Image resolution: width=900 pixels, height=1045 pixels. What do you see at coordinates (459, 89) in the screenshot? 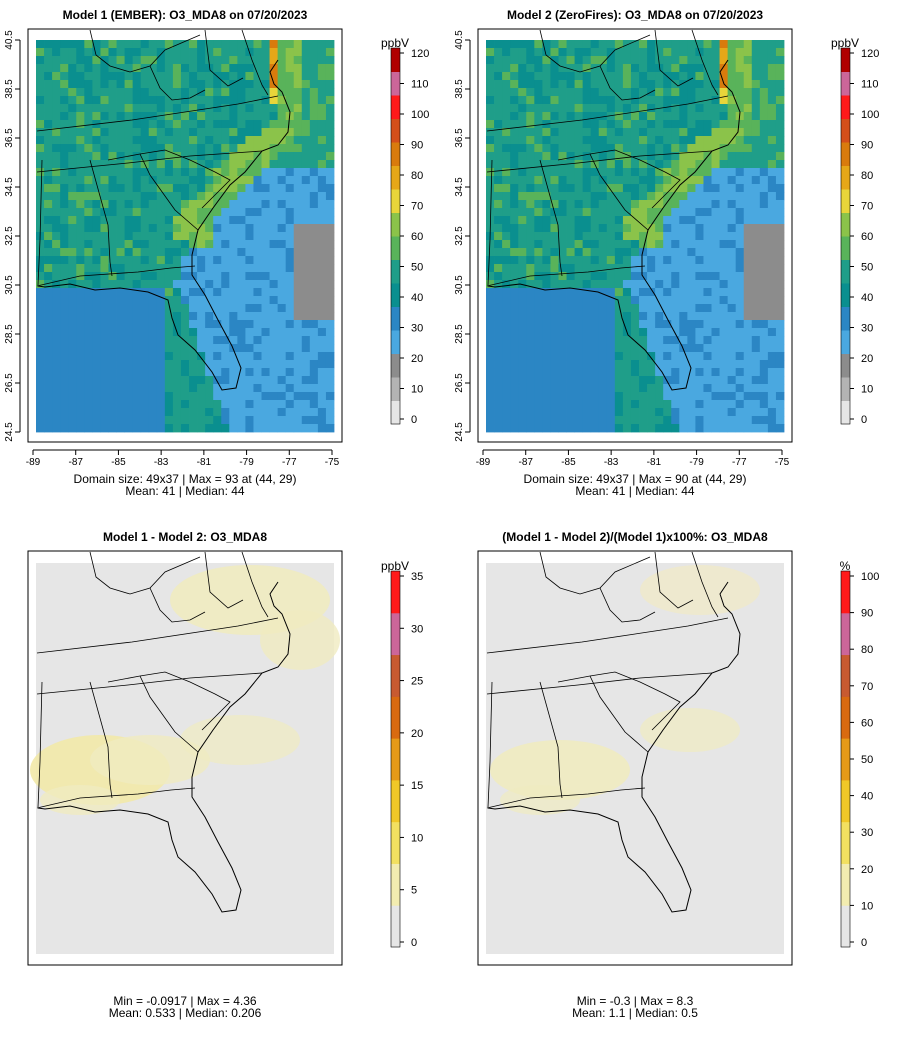
I see `y-tick-label: 38.5` at bounding box center [459, 89].